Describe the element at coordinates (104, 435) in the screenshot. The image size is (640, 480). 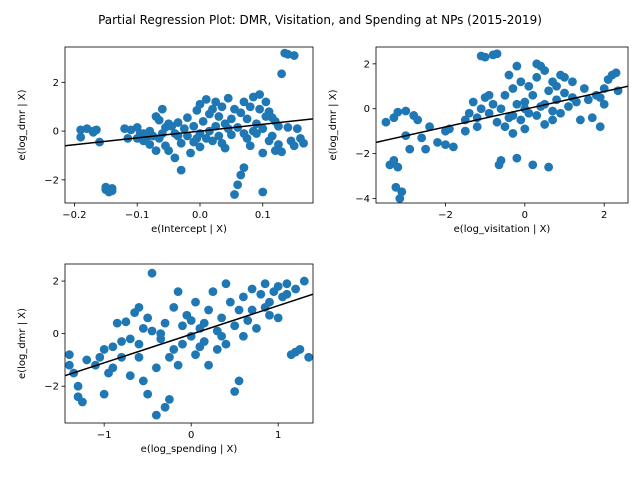
I see `x-tick-label: −1` at that location.